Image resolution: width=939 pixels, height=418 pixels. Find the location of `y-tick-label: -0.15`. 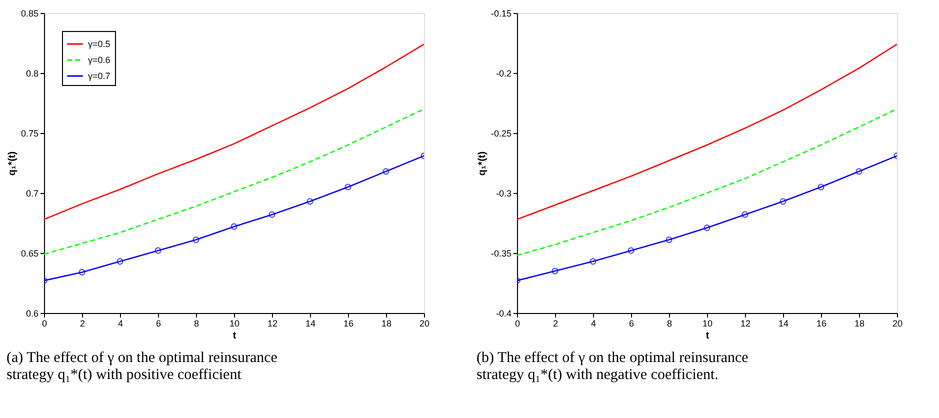

y-tick-label: -0.15 is located at coordinates (501, 13).